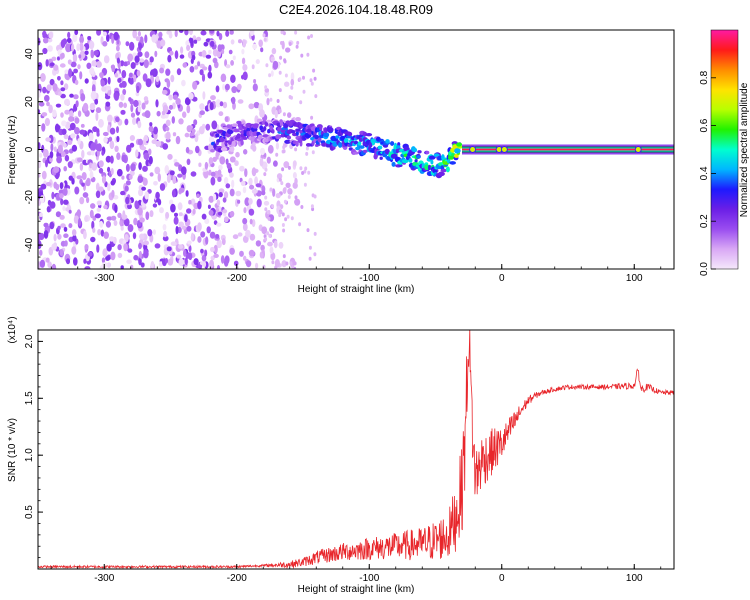  I want to click on x-tick-label: 100, so click(634, 578).